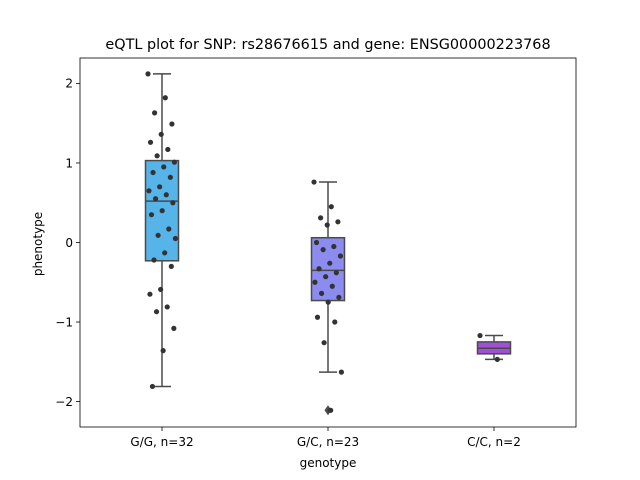 Image resolution: width=640 pixels, height=480 pixels. Describe the element at coordinates (64, 402) in the screenshot. I see `y-tick-label: −2` at that location.